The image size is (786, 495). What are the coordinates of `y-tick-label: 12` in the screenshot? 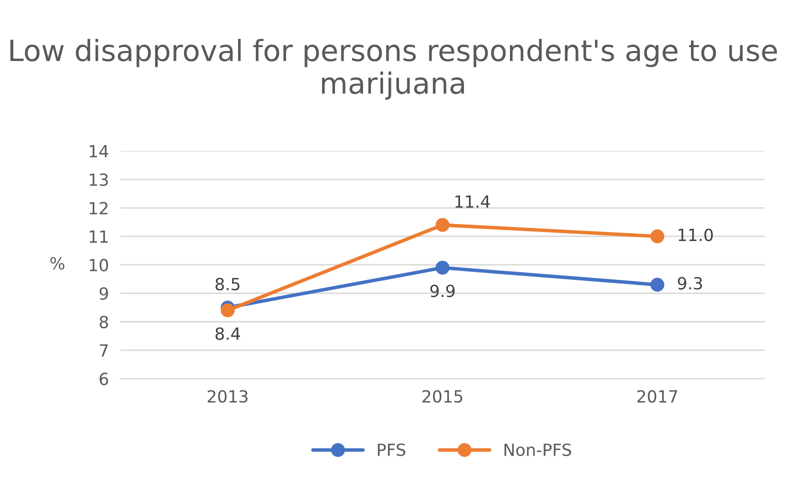 It's located at (99, 208).